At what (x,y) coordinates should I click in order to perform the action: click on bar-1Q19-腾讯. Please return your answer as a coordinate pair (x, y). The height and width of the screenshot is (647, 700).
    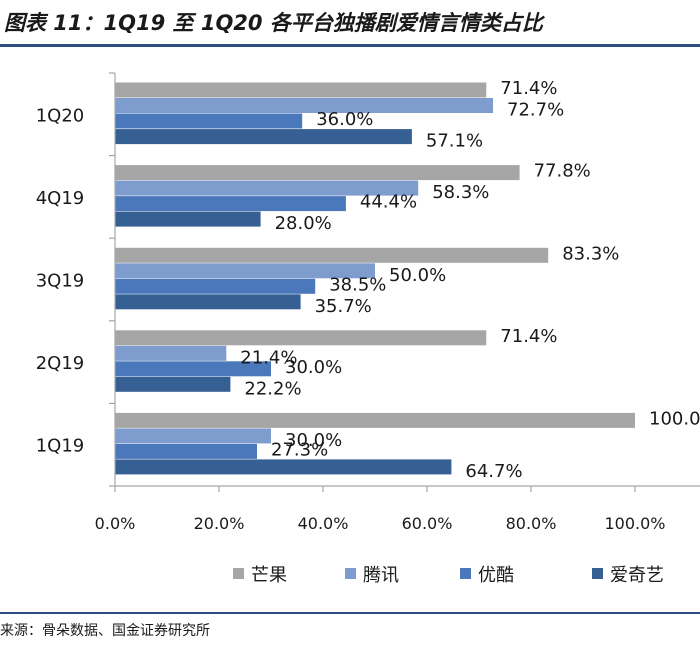
    Looking at the image, I should click on (193, 436).